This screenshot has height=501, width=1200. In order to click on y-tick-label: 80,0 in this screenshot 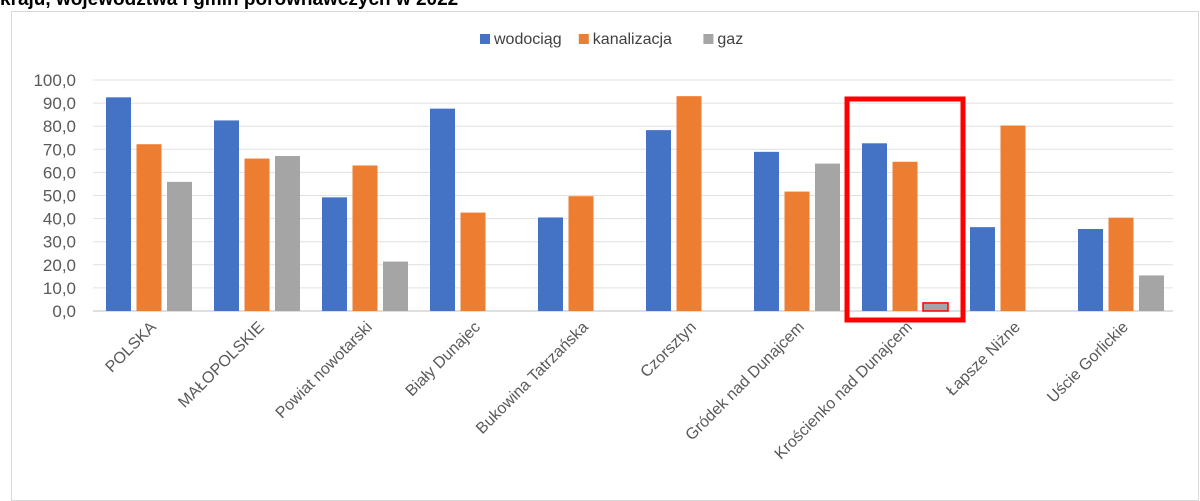, I will do `click(59, 126)`.